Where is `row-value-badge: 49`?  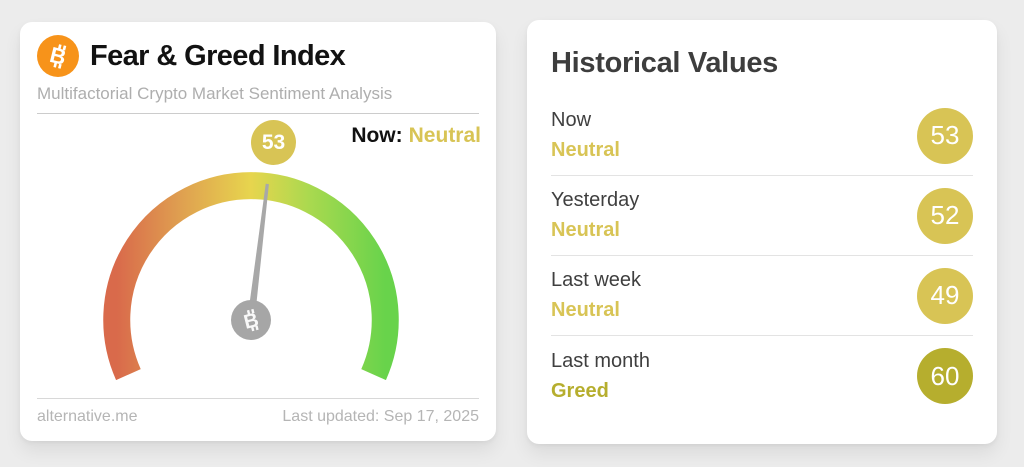 row-value-badge: 49 is located at coordinates (945, 295).